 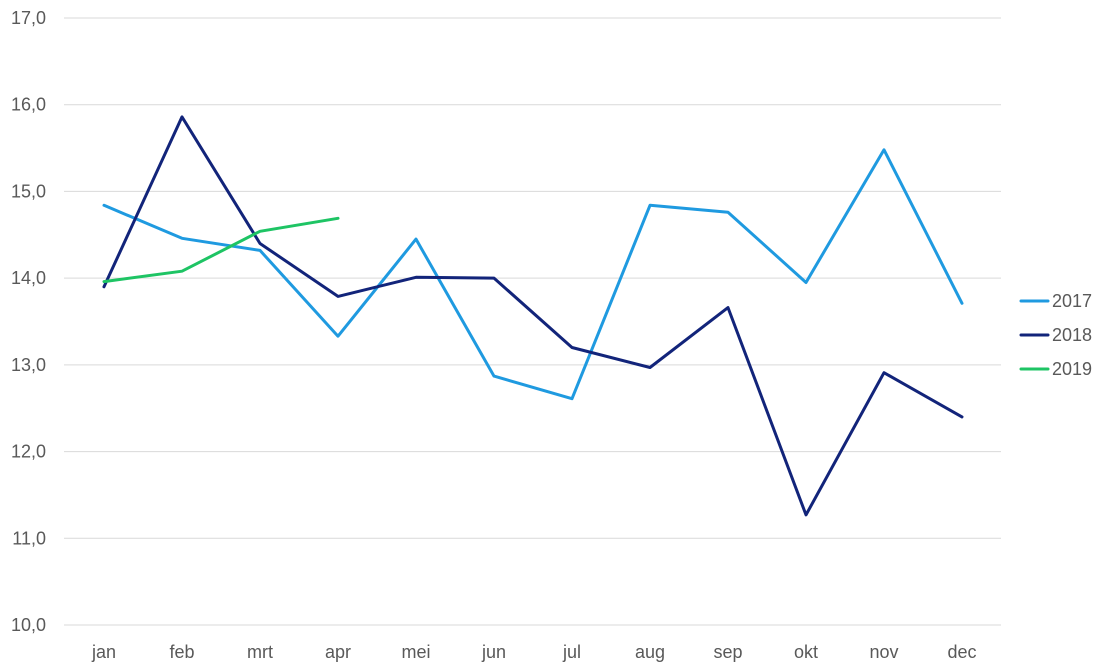 What do you see at coordinates (28, 452) in the screenshot?
I see `y-tick-label: 12,0` at bounding box center [28, 452].